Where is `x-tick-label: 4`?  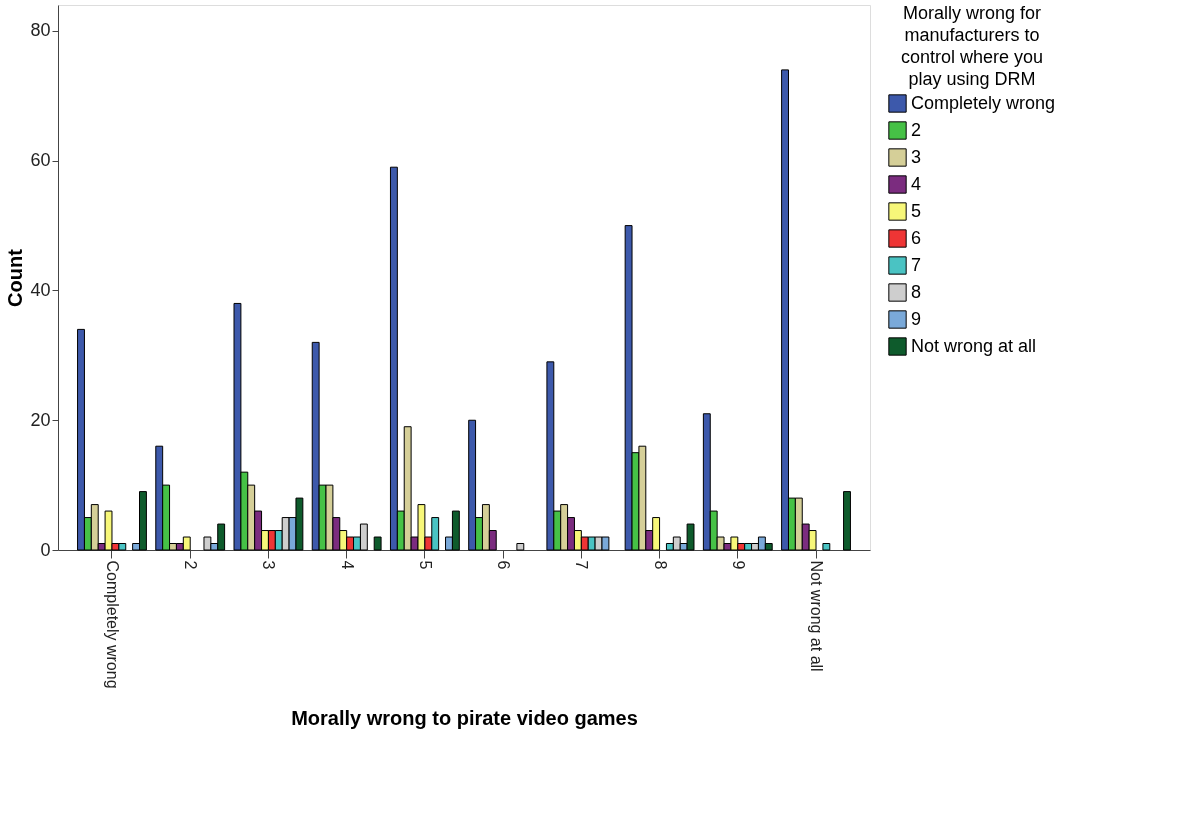 x-tick-label: 4 is located at coordinates (347, 565).